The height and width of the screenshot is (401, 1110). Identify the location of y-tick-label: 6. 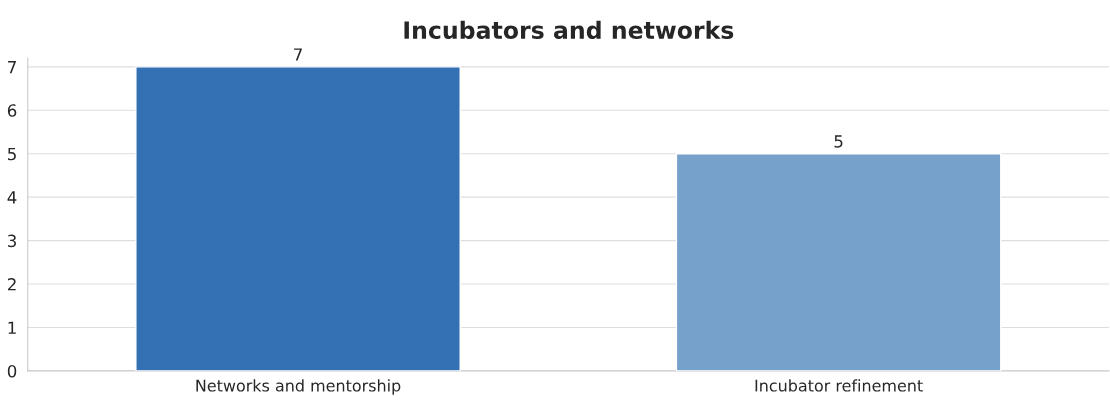
(12, 110).